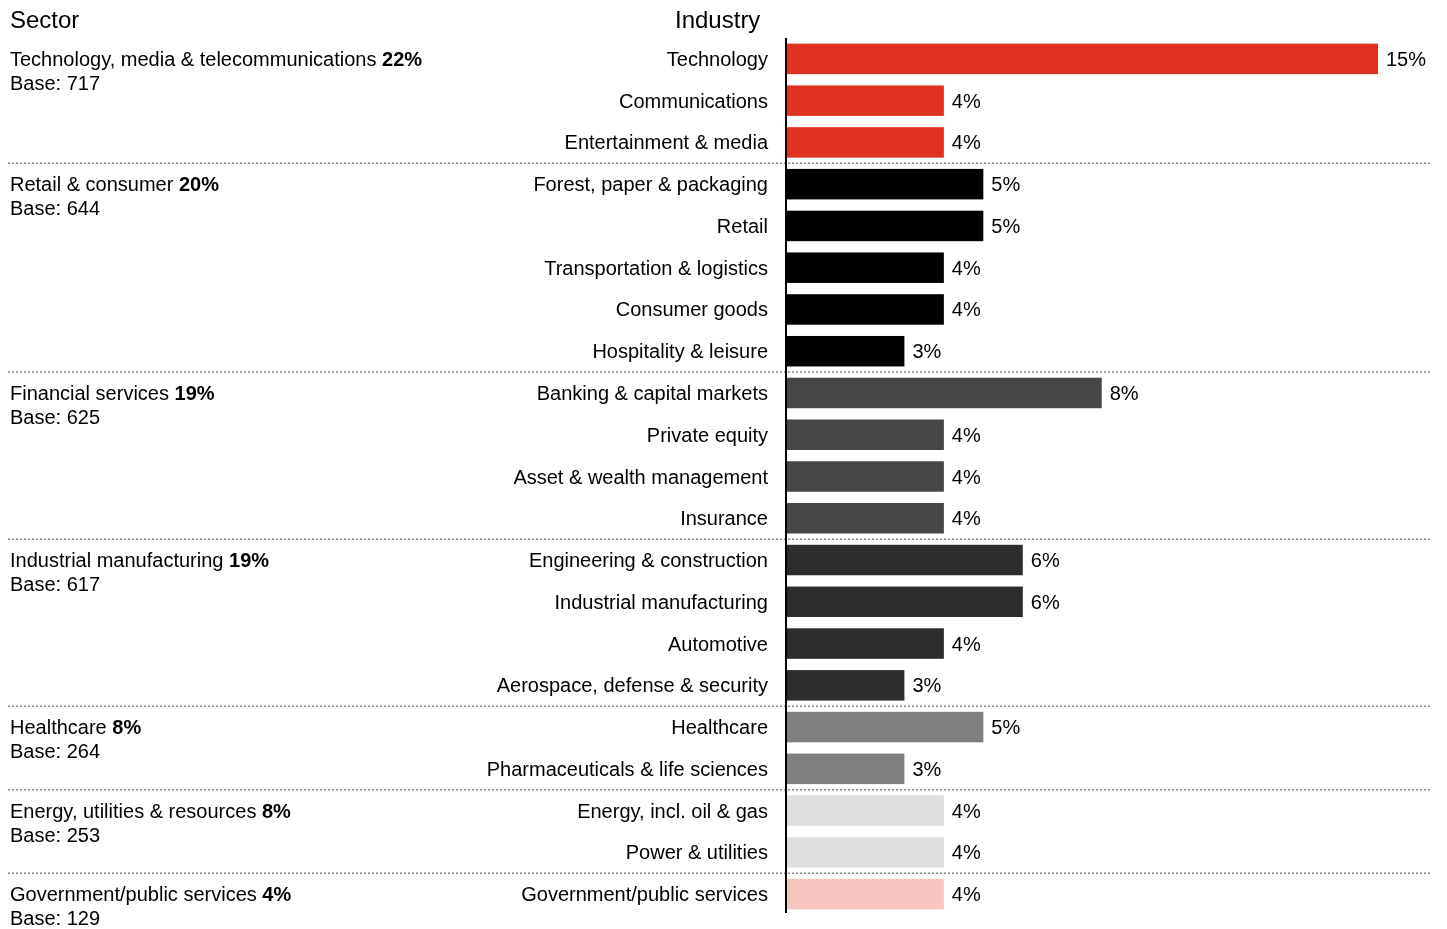 The image size is (1447, 929). Describe the element at coordinates (55, 416) in the screenshot. I see `text: Base: 625` at that location.